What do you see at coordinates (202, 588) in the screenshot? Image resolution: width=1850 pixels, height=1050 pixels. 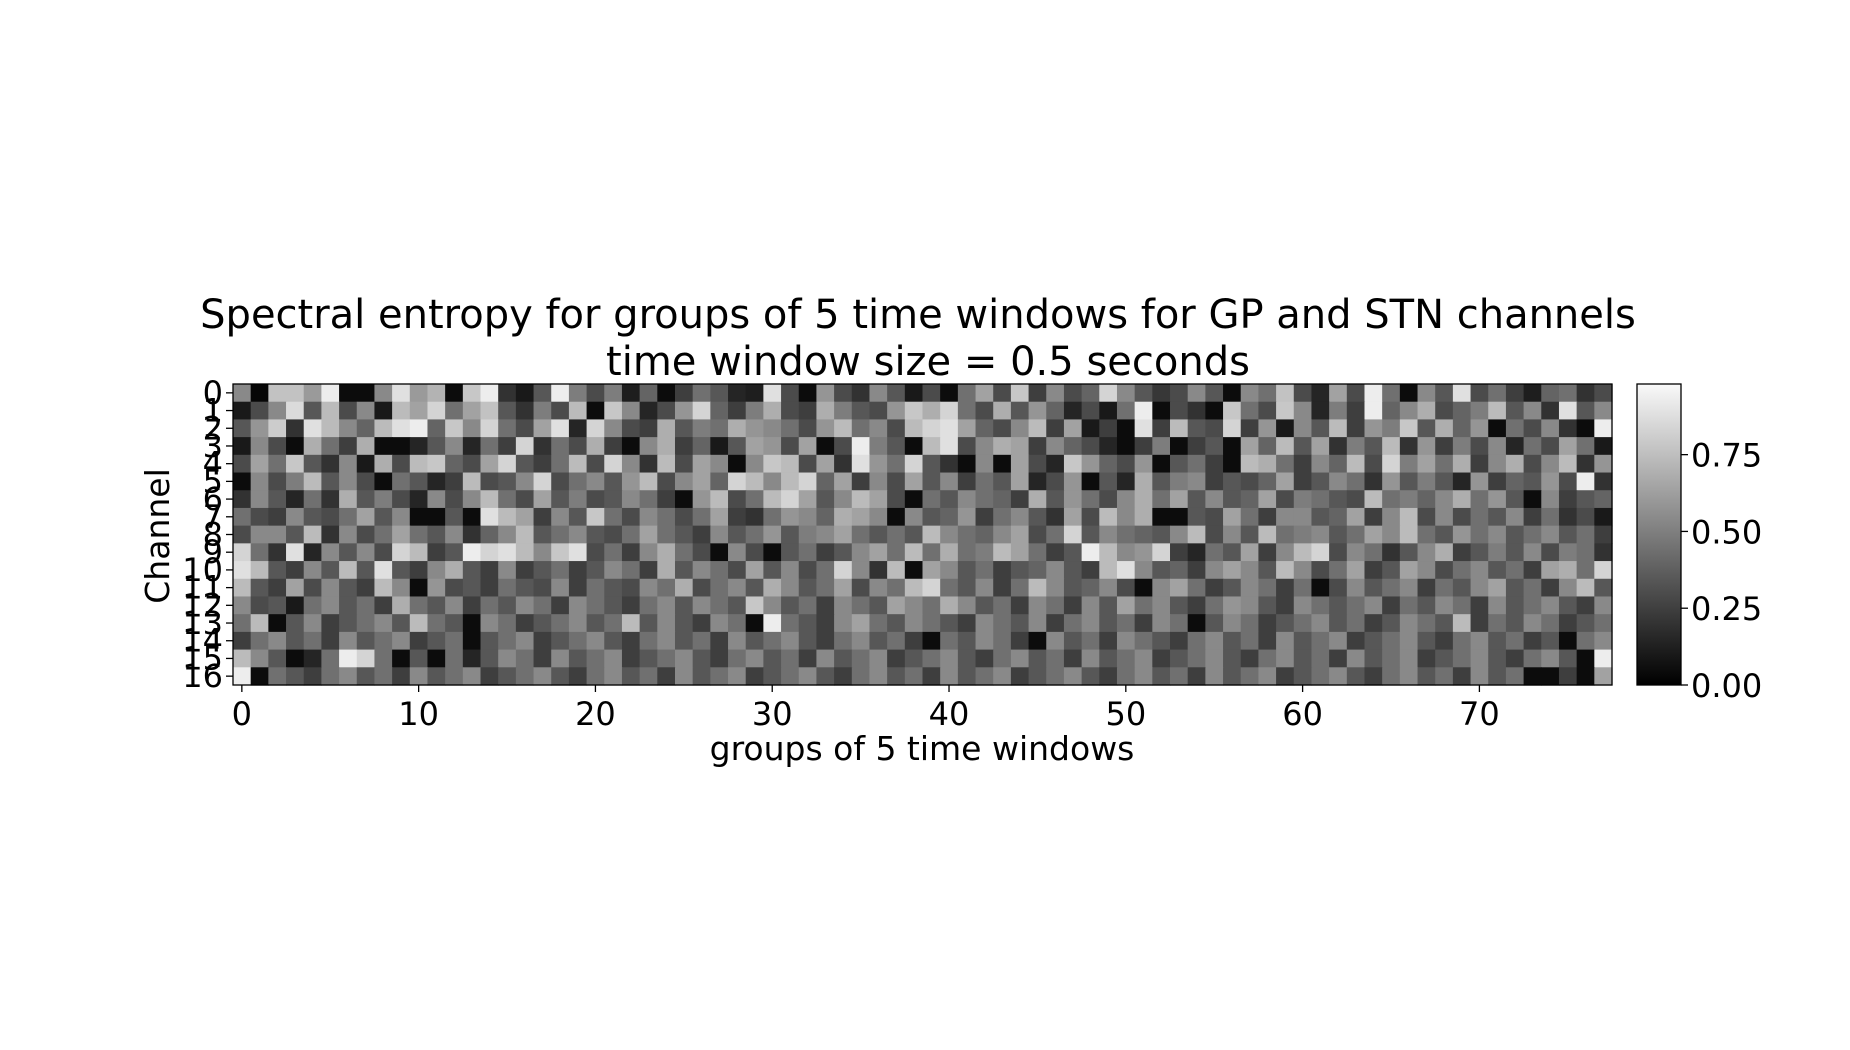 I see `y-tick-label: 11` at bounding box center [202, 588].